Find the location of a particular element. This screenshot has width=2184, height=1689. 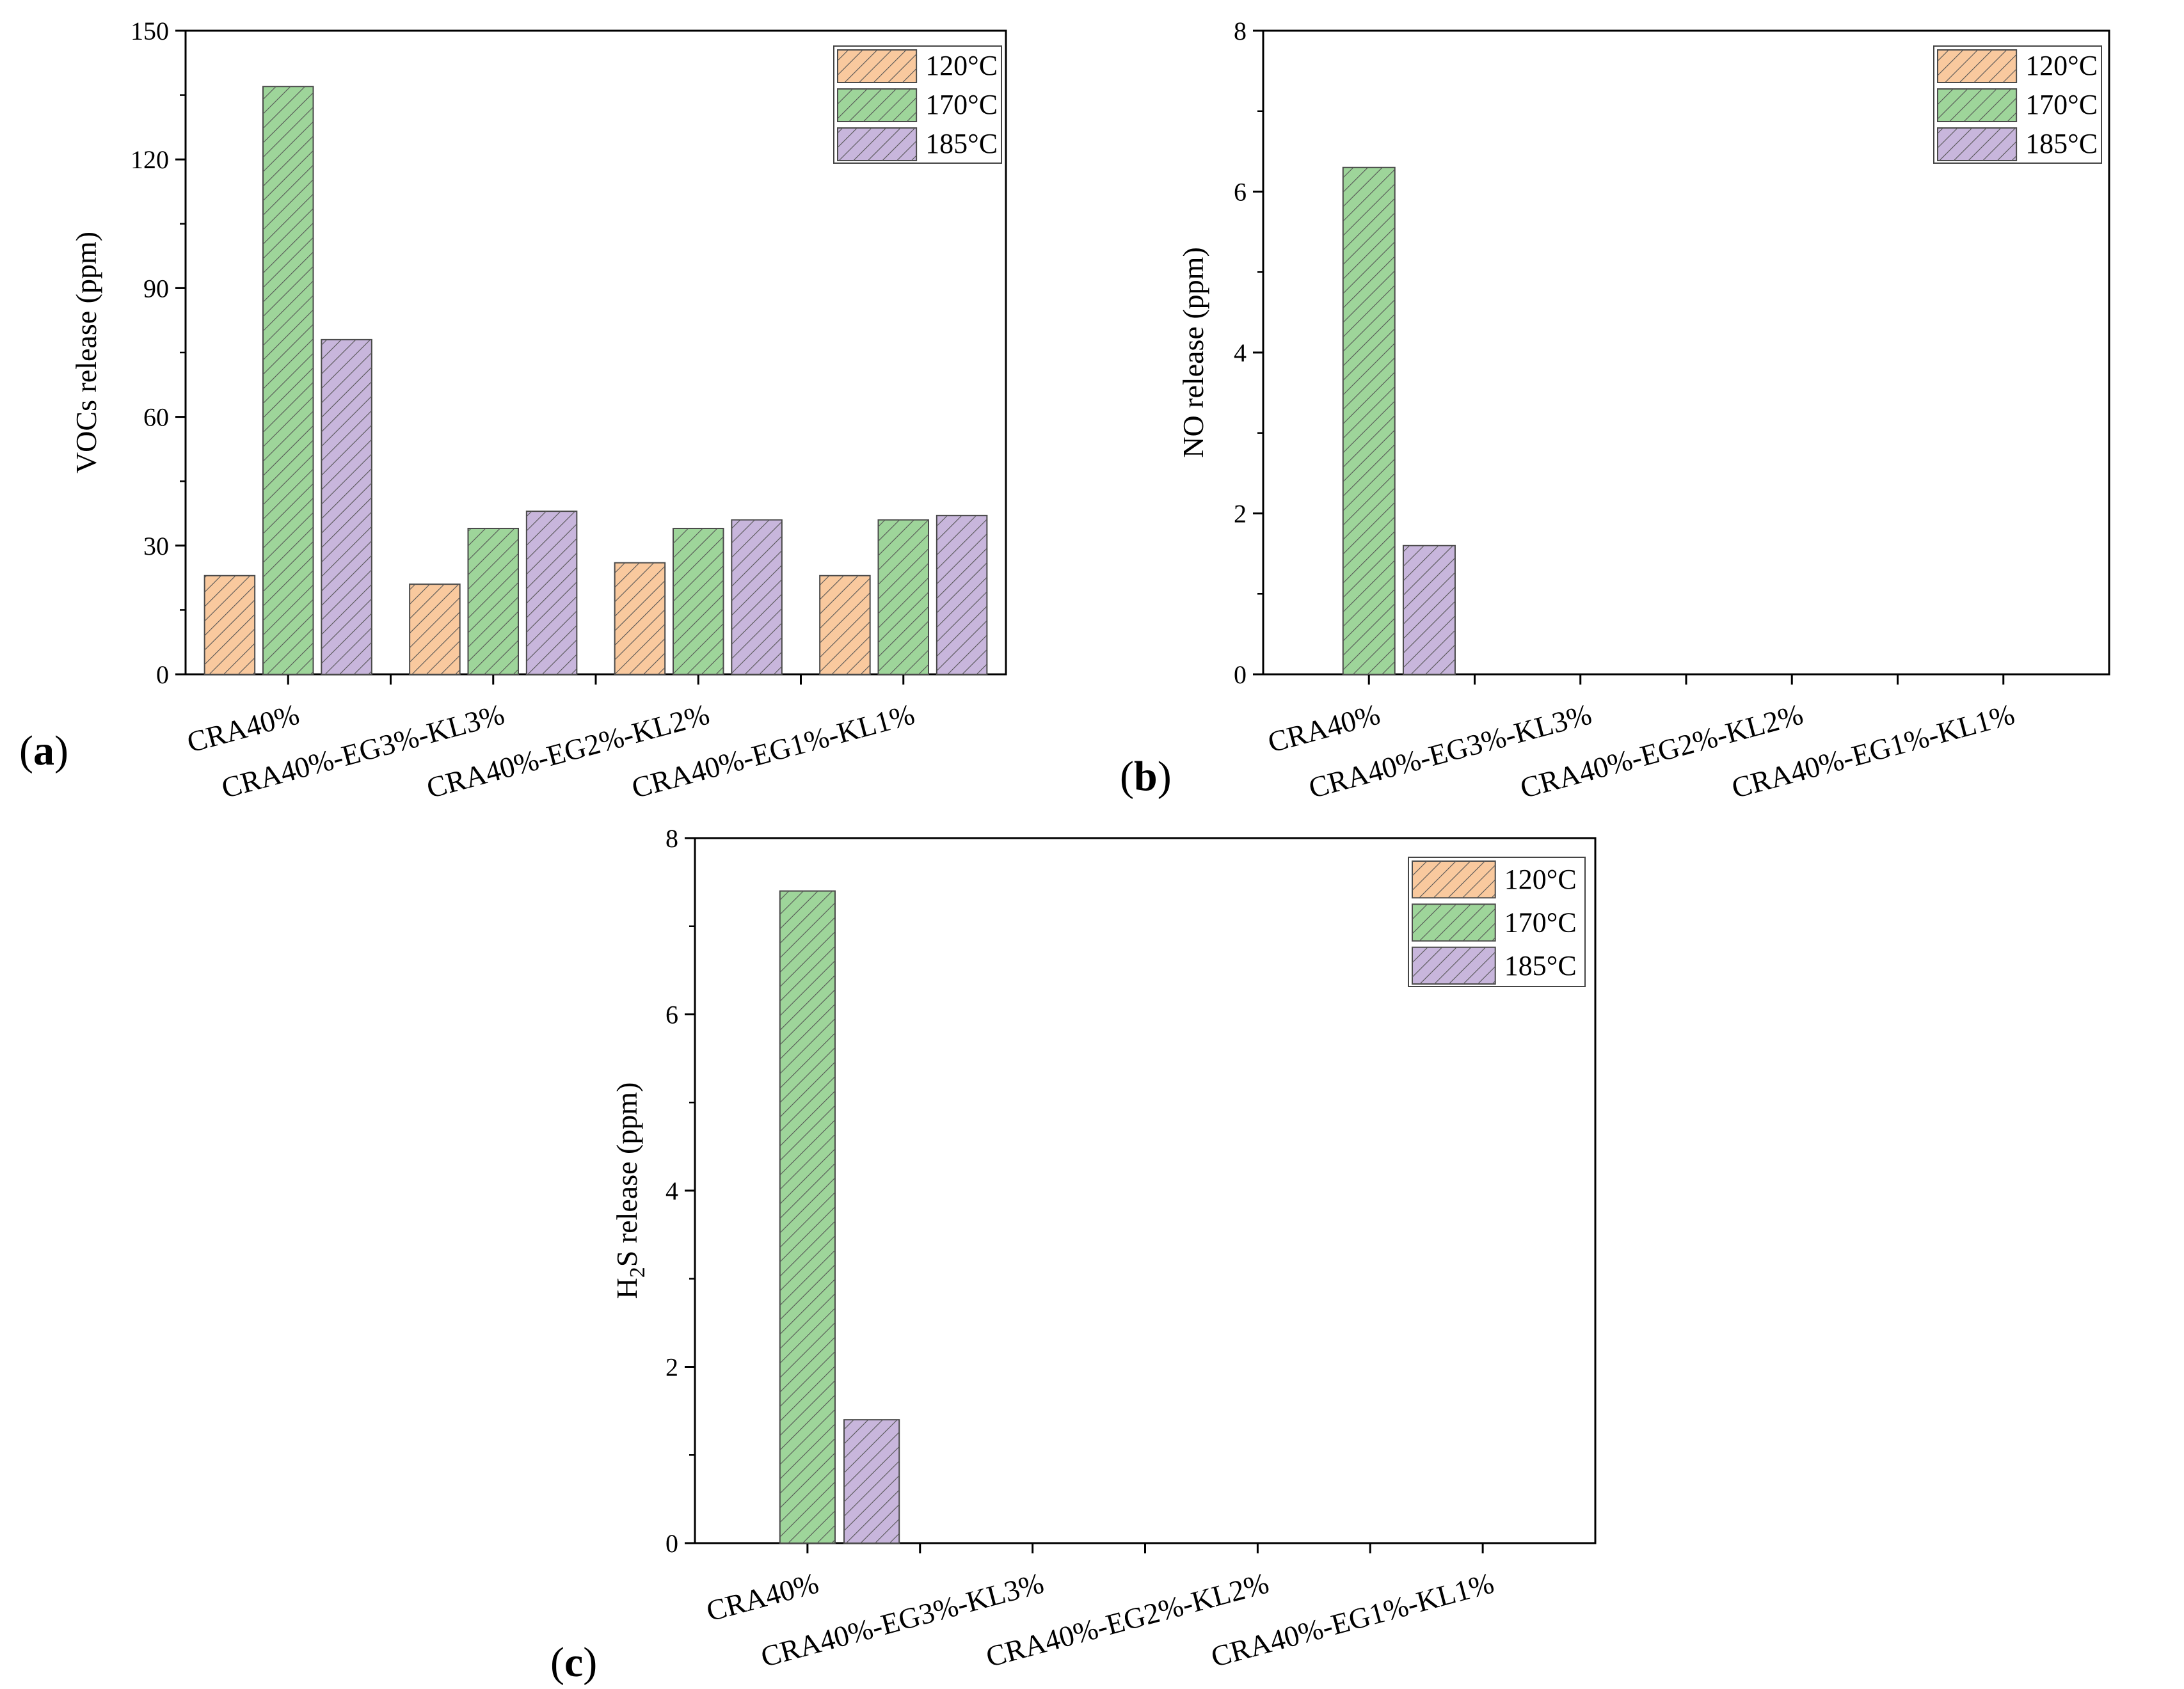

y-tick-label: 60 is located at coordinates (156, 417).